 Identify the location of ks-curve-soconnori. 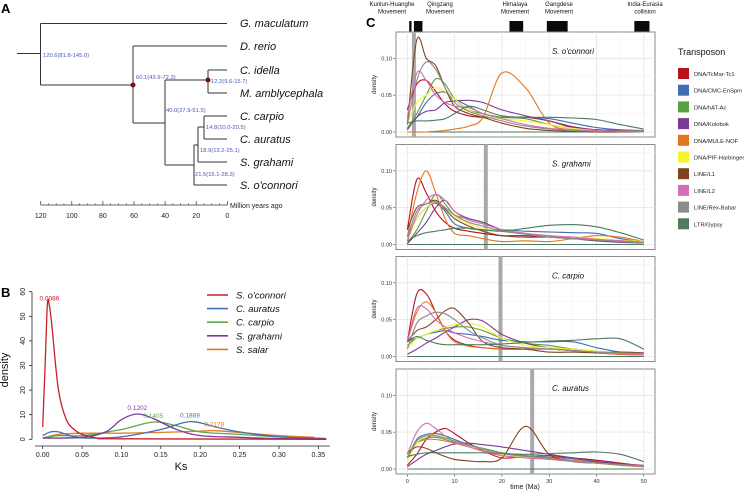
(184, 369).